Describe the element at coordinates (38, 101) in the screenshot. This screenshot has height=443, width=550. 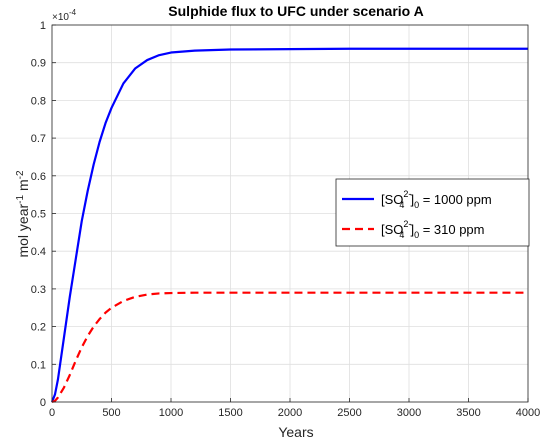
I see `y-tick-label: 0.8` at that location.